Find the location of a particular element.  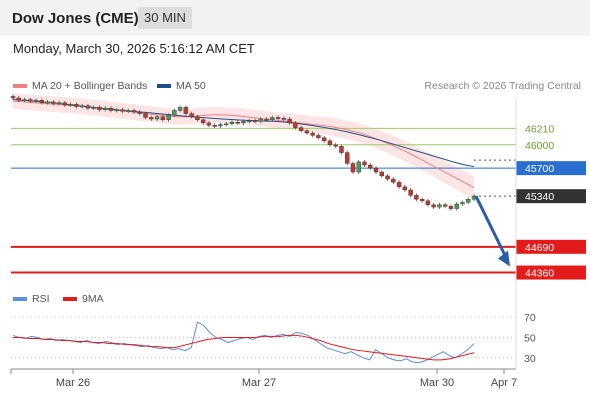

rsi-tick-label-0: 70 is located at coordinates (530, 318).